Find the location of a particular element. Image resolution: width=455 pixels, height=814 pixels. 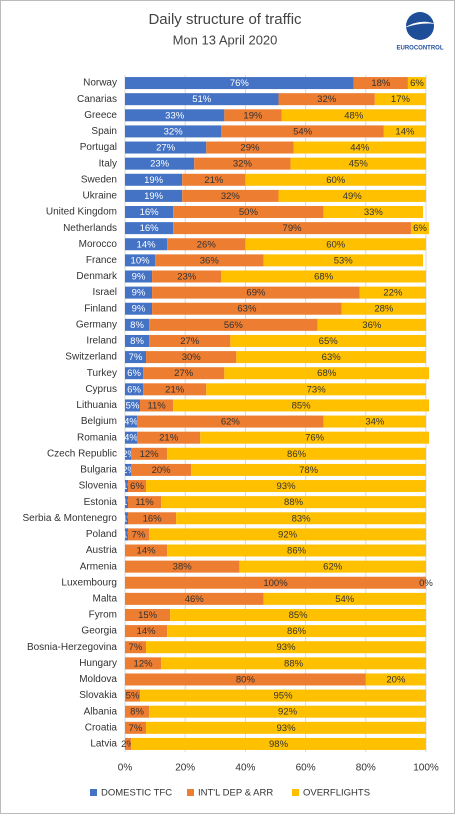

y-tick-label: Finland is located at coordinates (100, 308).